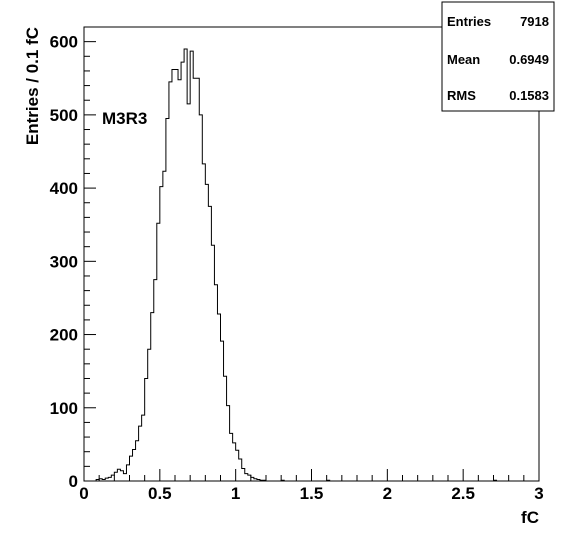 This screenshot has width=567, height=544. I want to click on x-tick-label: 2.5, so click(463, 493).